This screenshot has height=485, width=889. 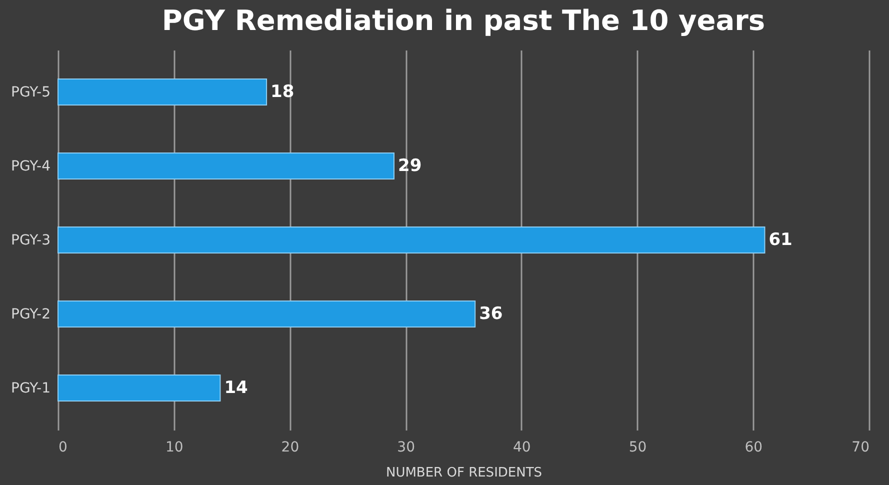 I want to click on y-tick-label: PGY-4, so click(x=31, y=166).